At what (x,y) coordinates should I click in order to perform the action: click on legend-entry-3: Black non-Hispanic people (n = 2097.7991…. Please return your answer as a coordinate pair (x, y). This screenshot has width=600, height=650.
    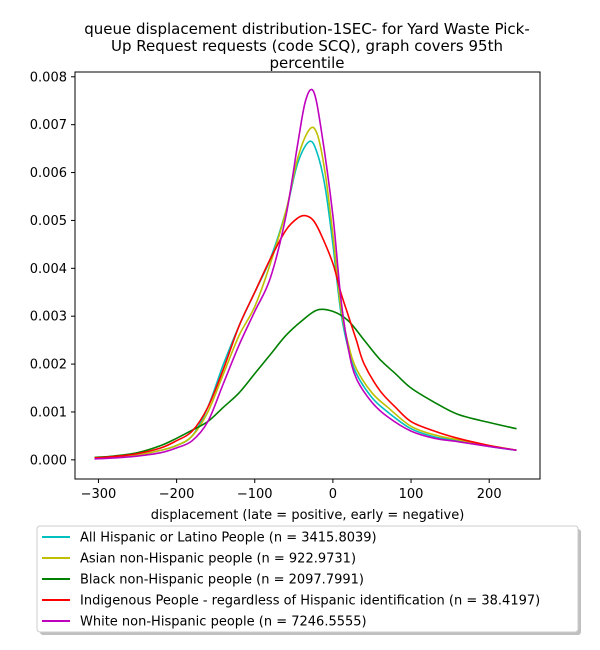
    Looking at the image, I should click on (222, 580).